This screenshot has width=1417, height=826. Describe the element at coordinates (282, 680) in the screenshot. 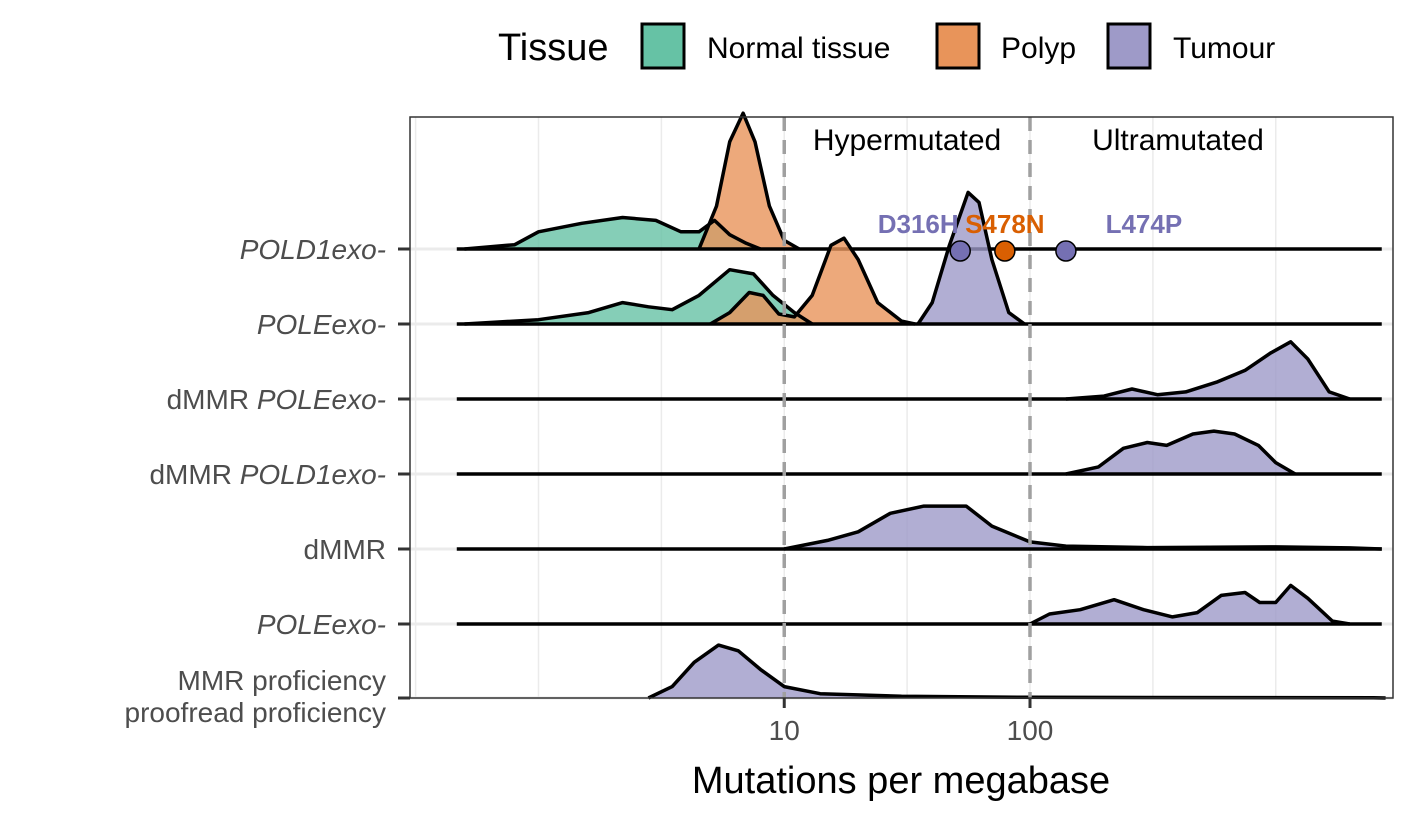

I see `y-tick-label: MMR proficiency` at that location.